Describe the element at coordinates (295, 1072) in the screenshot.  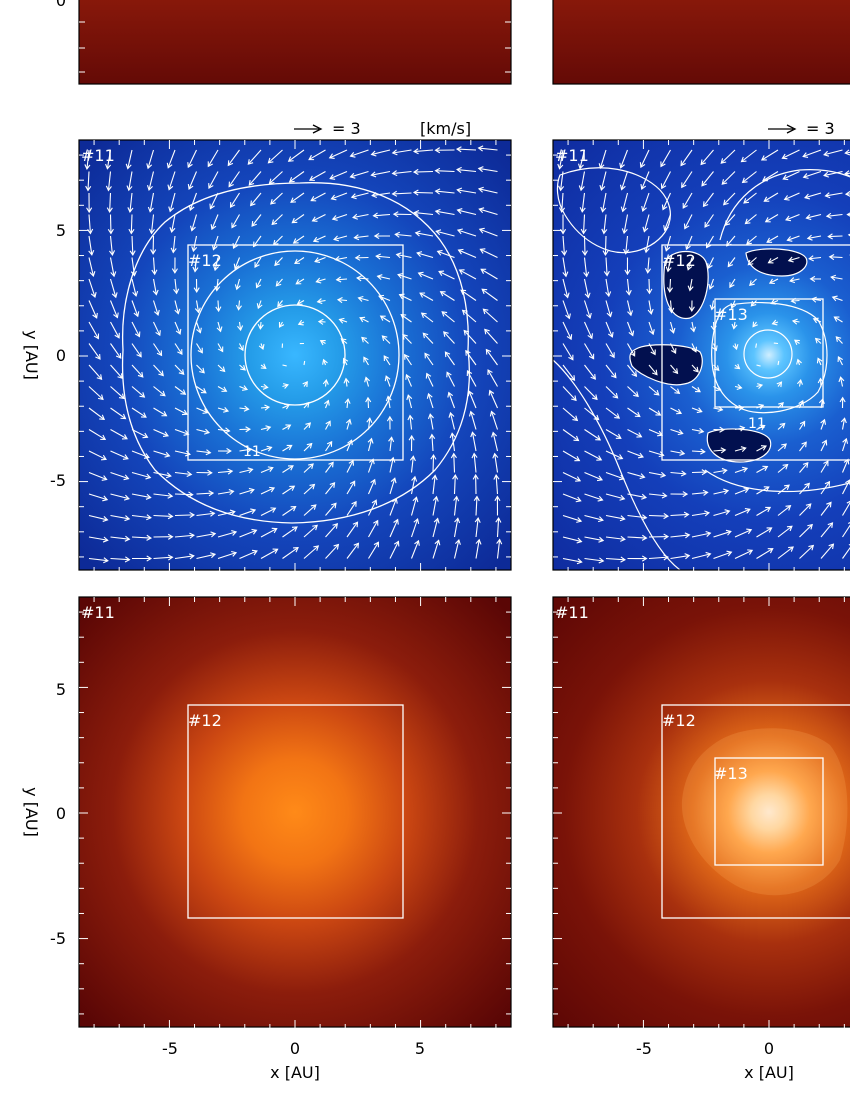
I see `xlabel-left: x [AU]` at that location.